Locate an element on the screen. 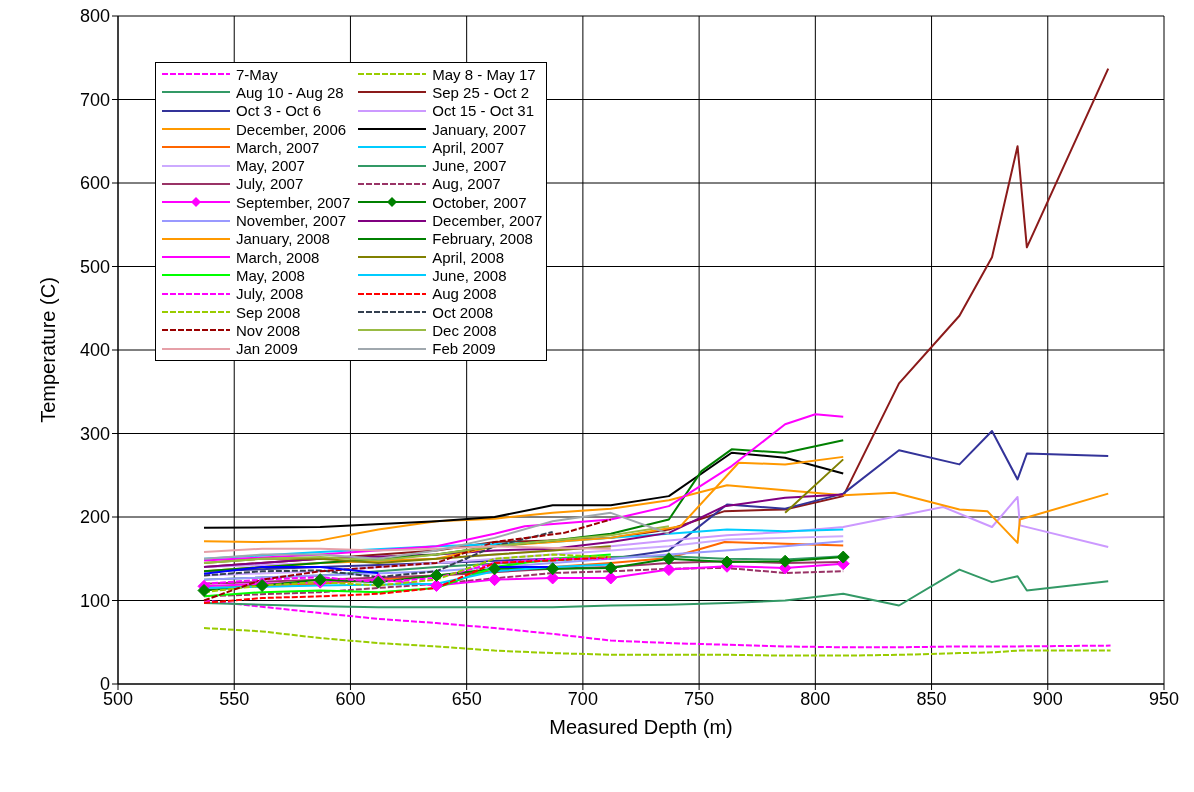  legend-label: Feb 2009 is located at coordinates (464, 349).